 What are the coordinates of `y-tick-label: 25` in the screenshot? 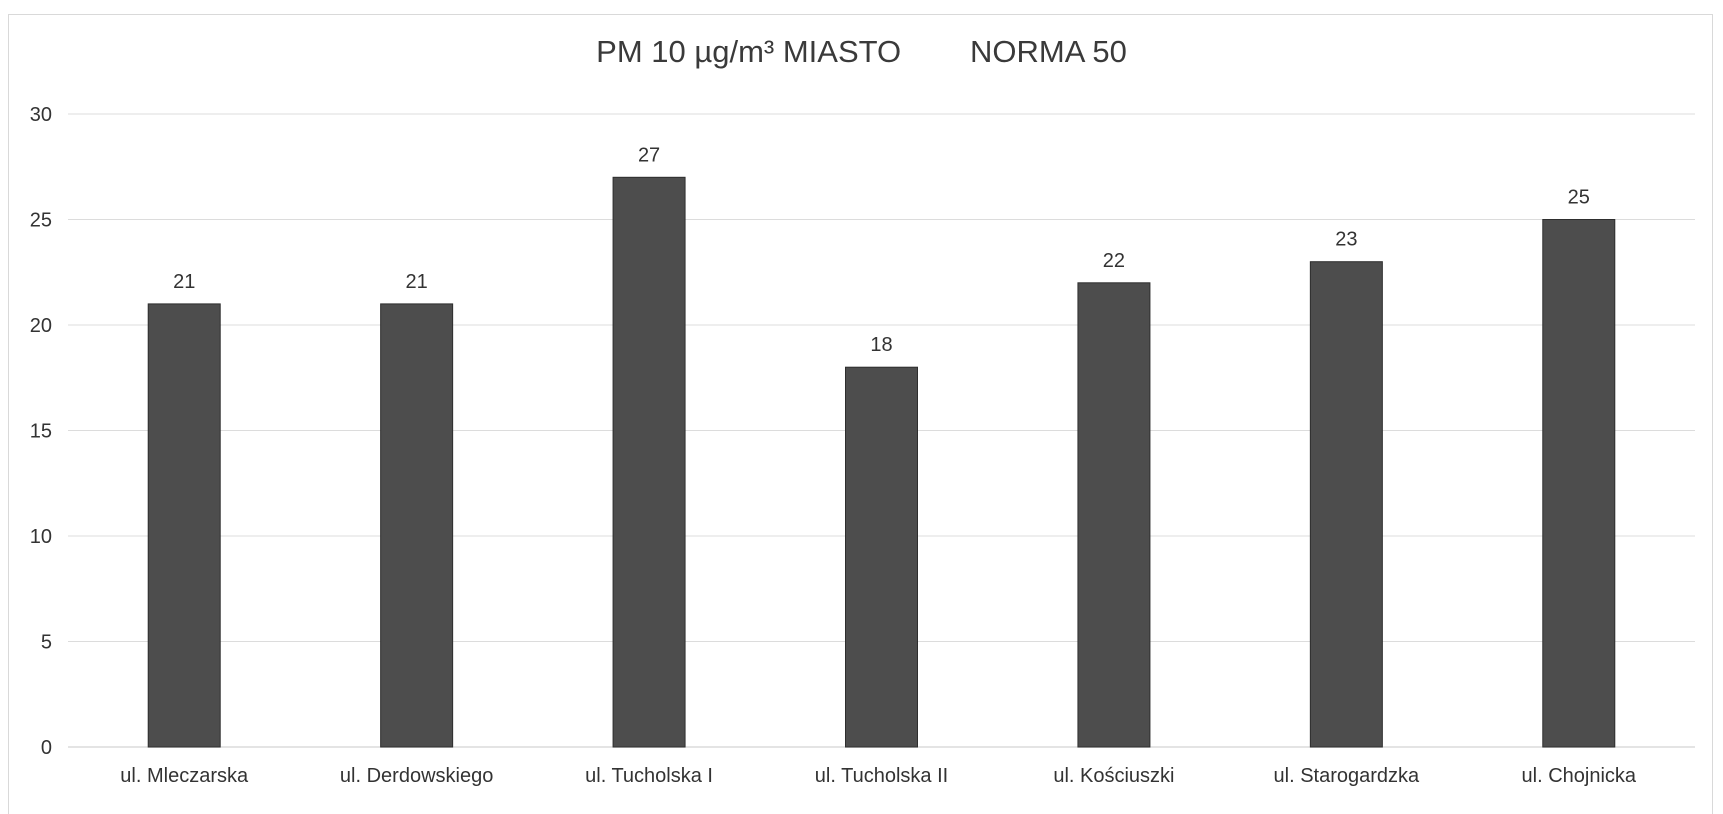 It's located at (41, 221).